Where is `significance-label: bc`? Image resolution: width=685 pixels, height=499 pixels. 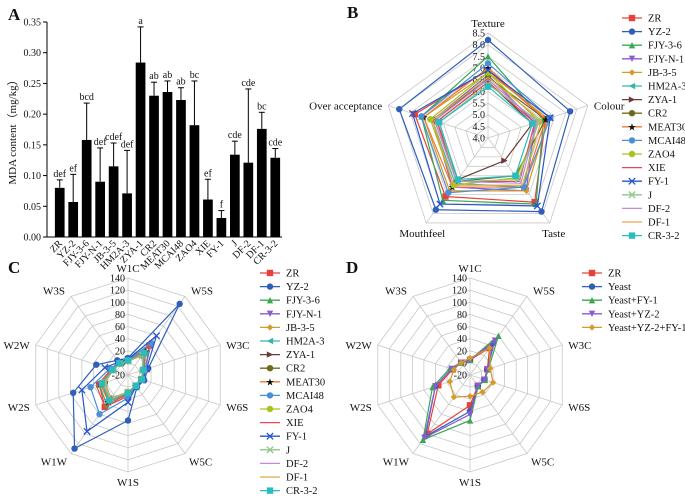 significance-label: bc is located at coordinates (195, 75).